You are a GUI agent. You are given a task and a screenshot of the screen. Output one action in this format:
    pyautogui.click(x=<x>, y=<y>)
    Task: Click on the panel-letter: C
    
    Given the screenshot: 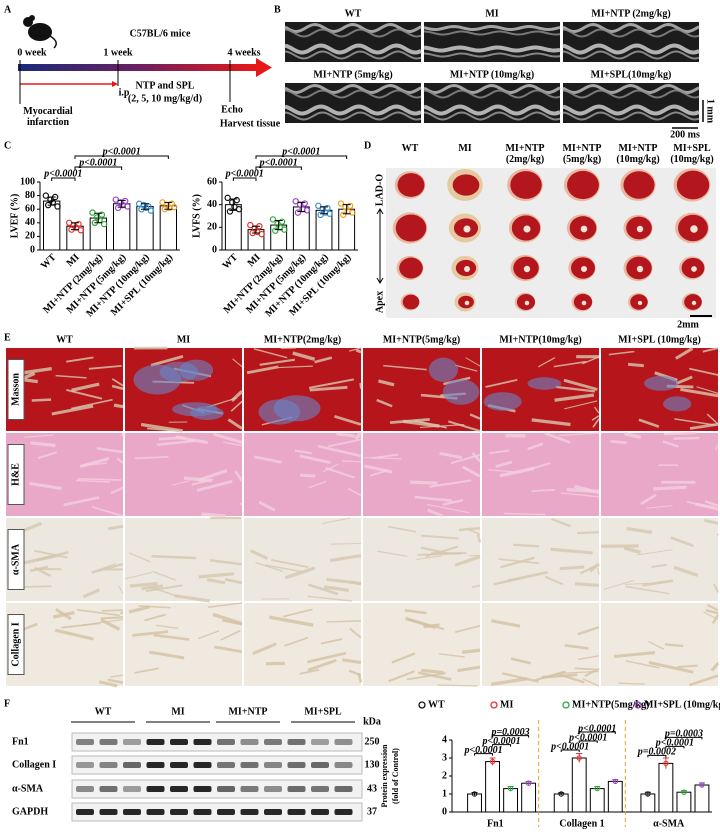 What is the action you would take?
    pyautogui.click(x=7, y=145)
    